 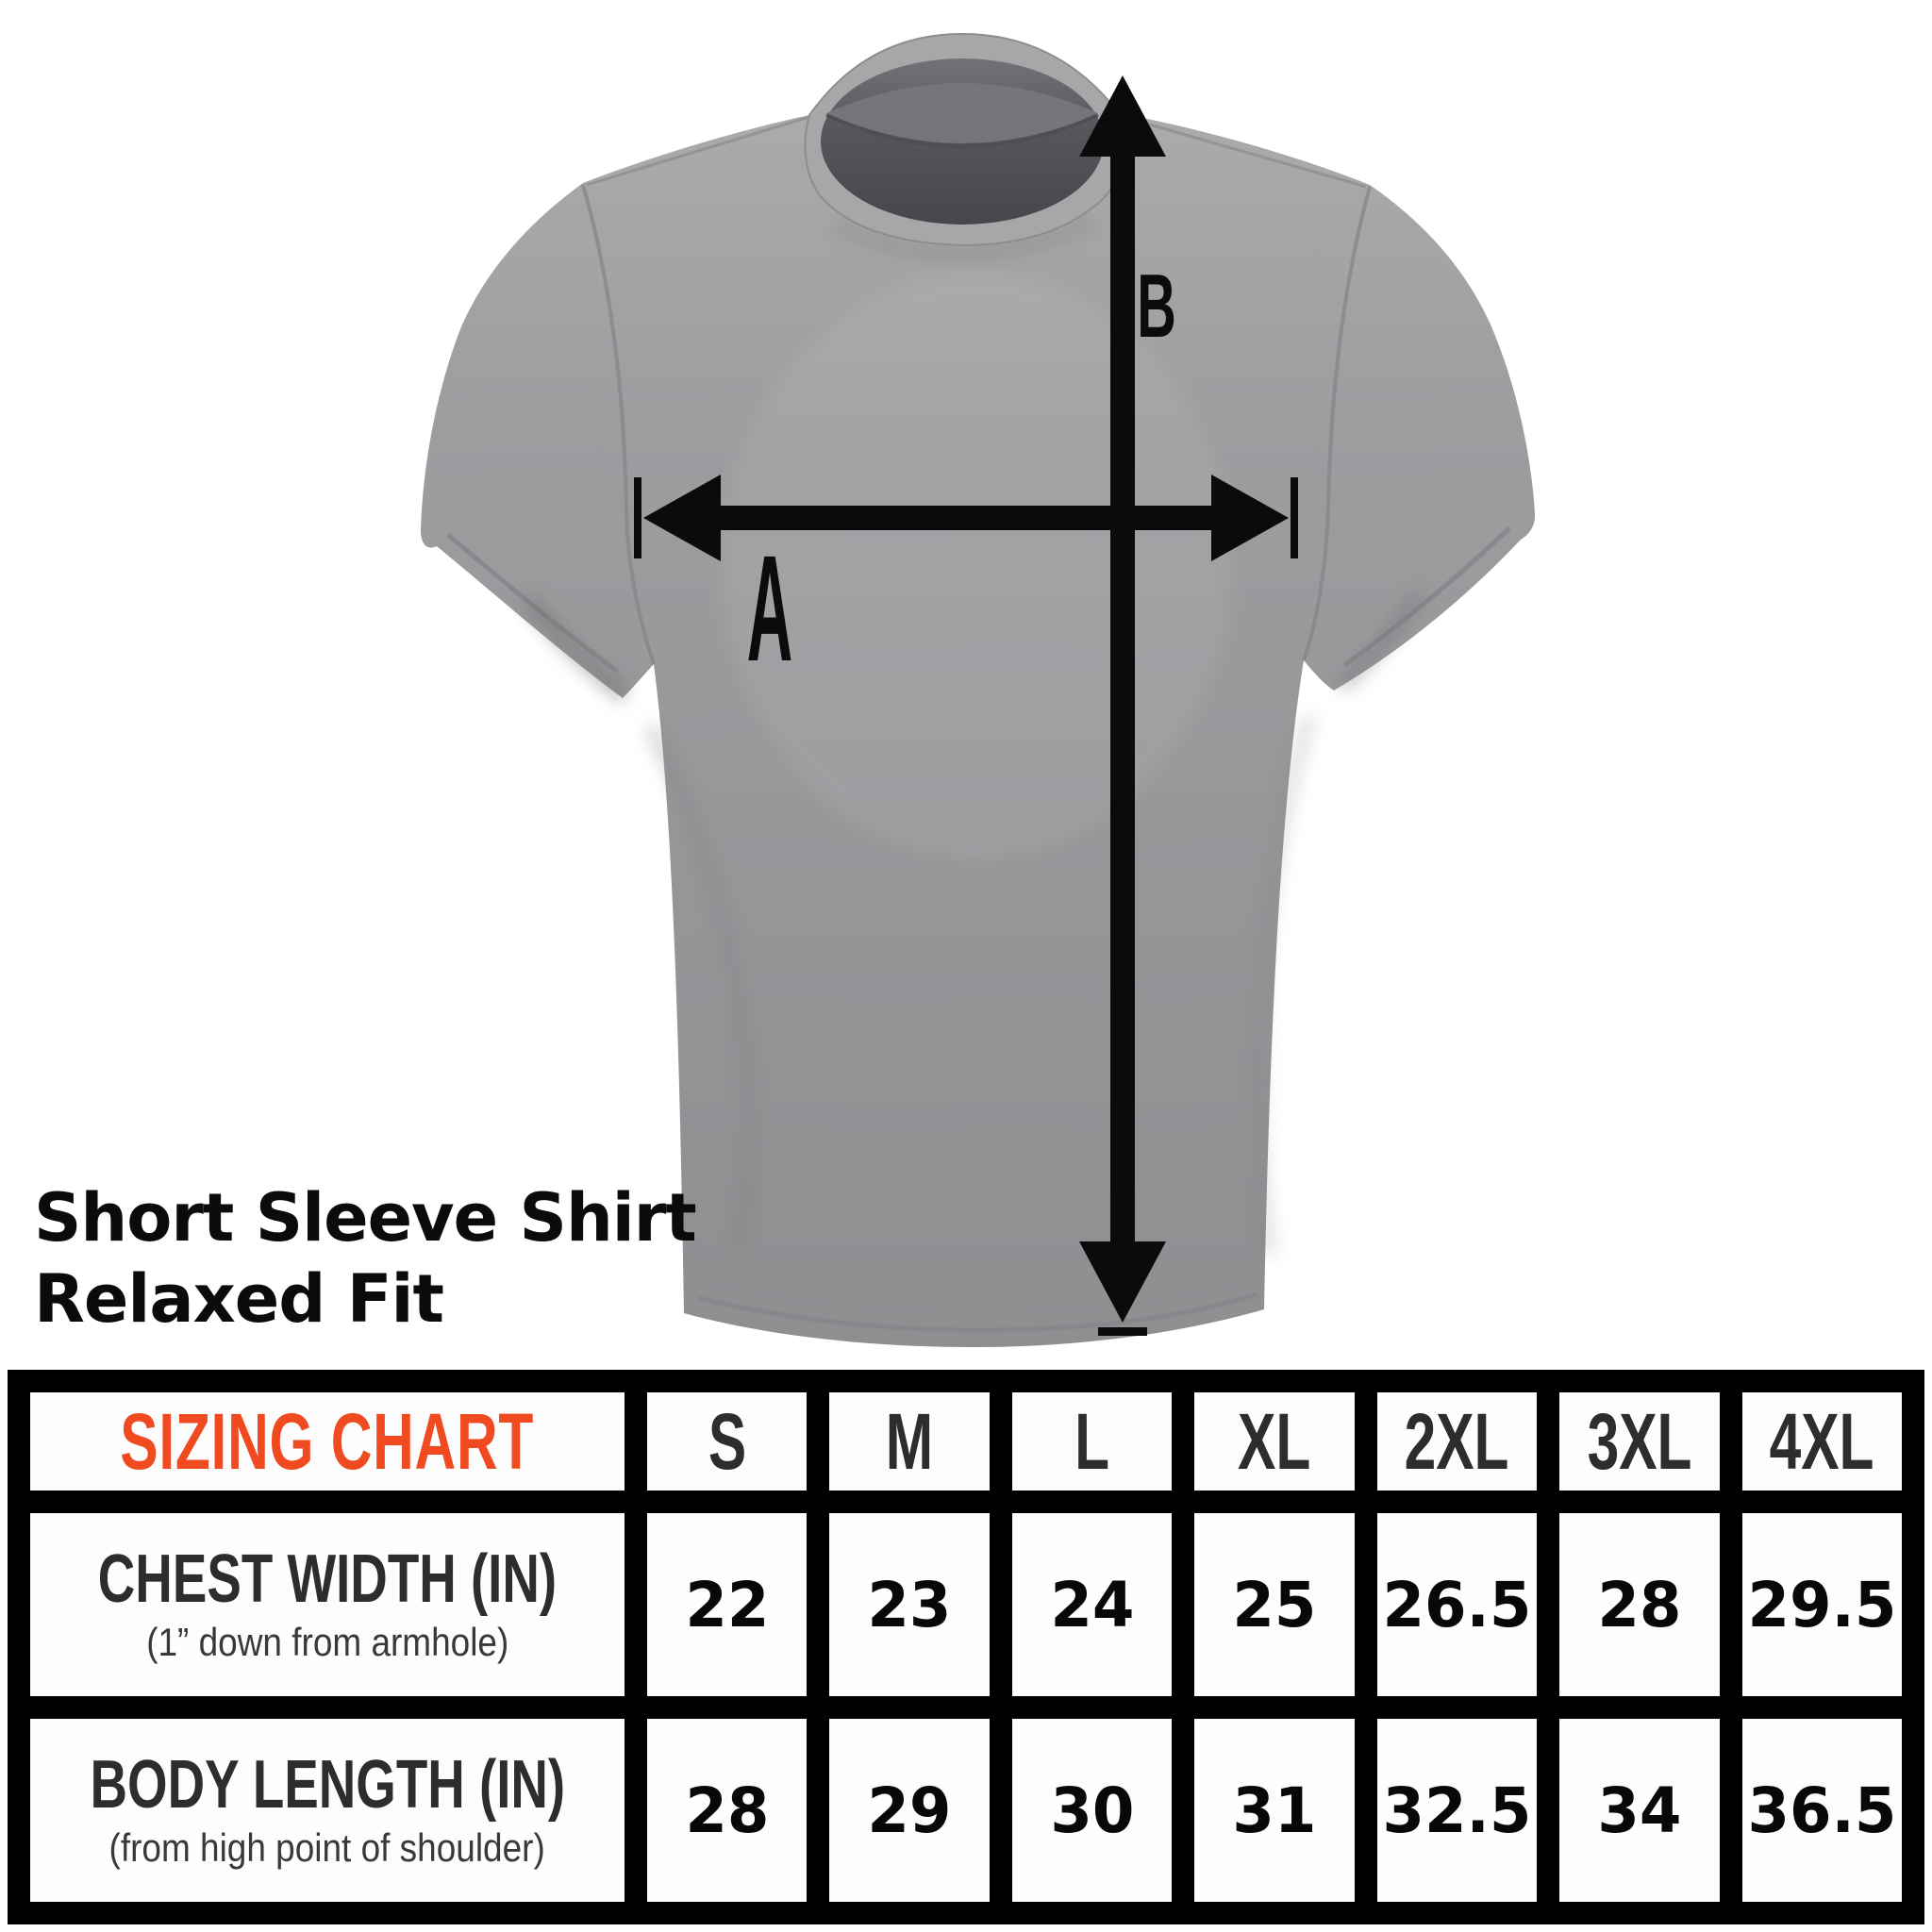 I want to click on sizing-chart-title: SIZING CHART, so click(x=328, y=1441).